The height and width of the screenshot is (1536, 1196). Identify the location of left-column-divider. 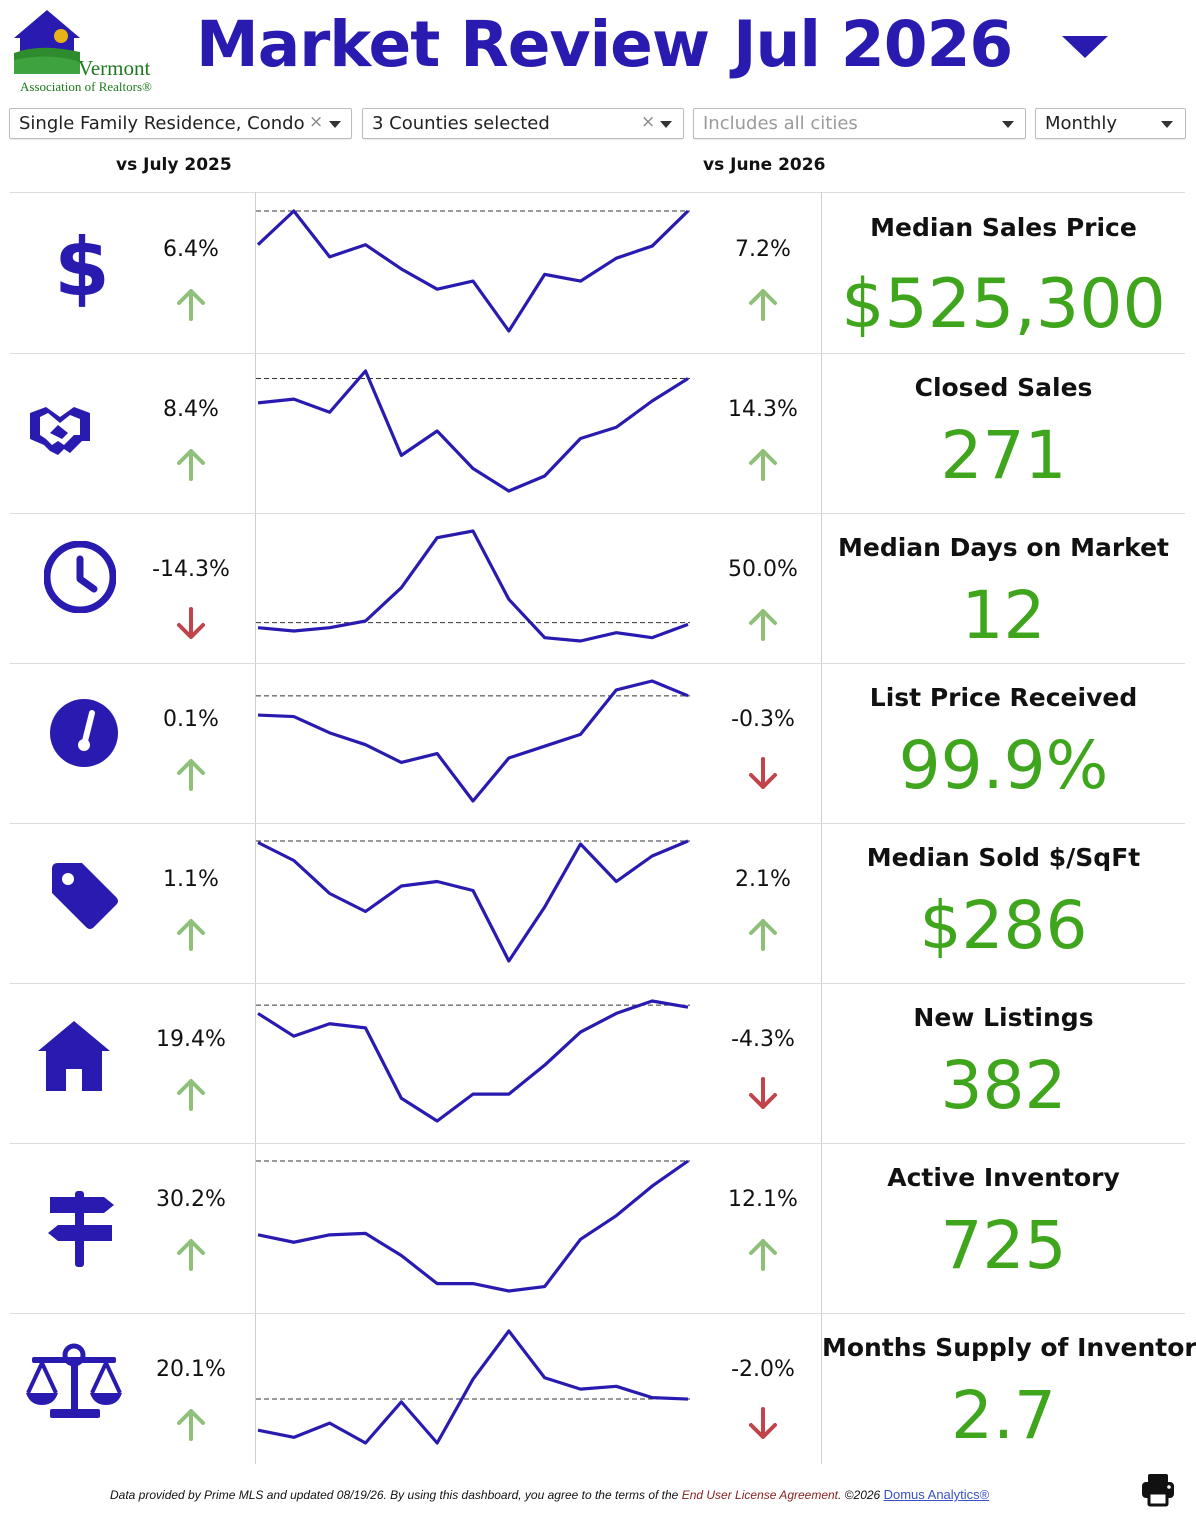
(255, 828).